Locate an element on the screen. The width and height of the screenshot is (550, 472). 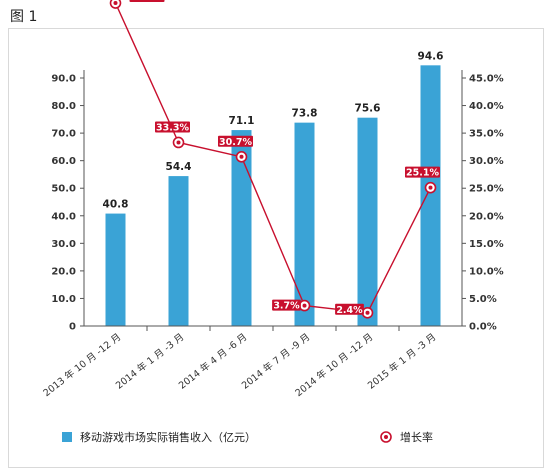
left-axis-tick: 20.0 is located at coordinates (63, 271).